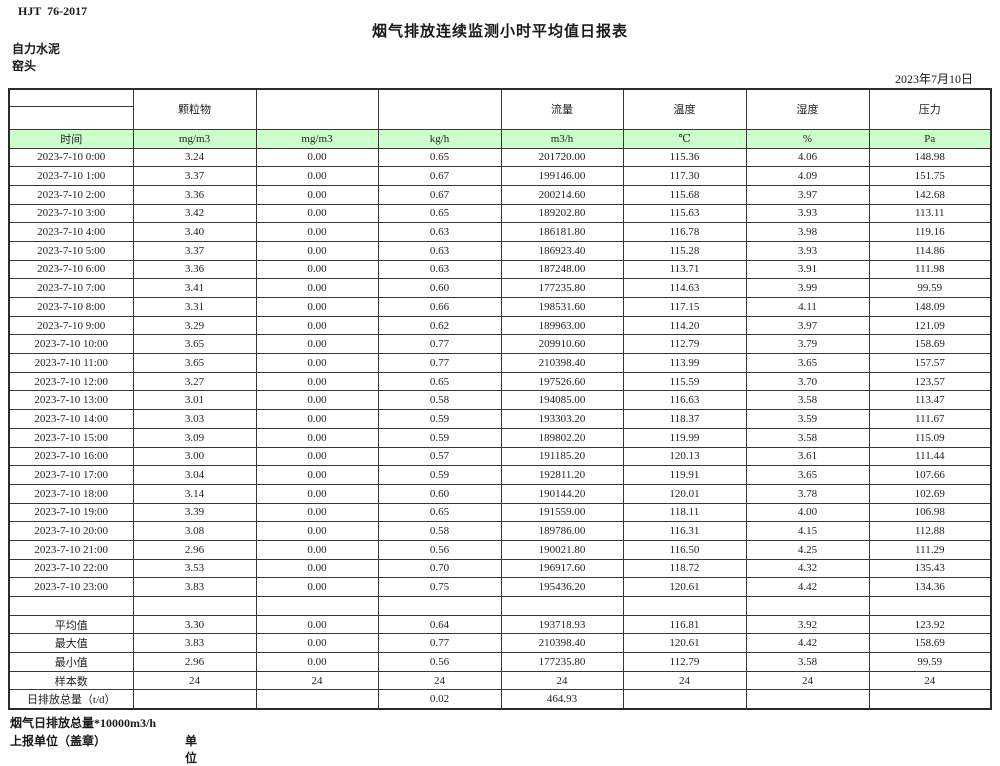 The height and width of the screenshot is (766, 1000). I want to click on value-cell: 0.67, so click(439, 194).